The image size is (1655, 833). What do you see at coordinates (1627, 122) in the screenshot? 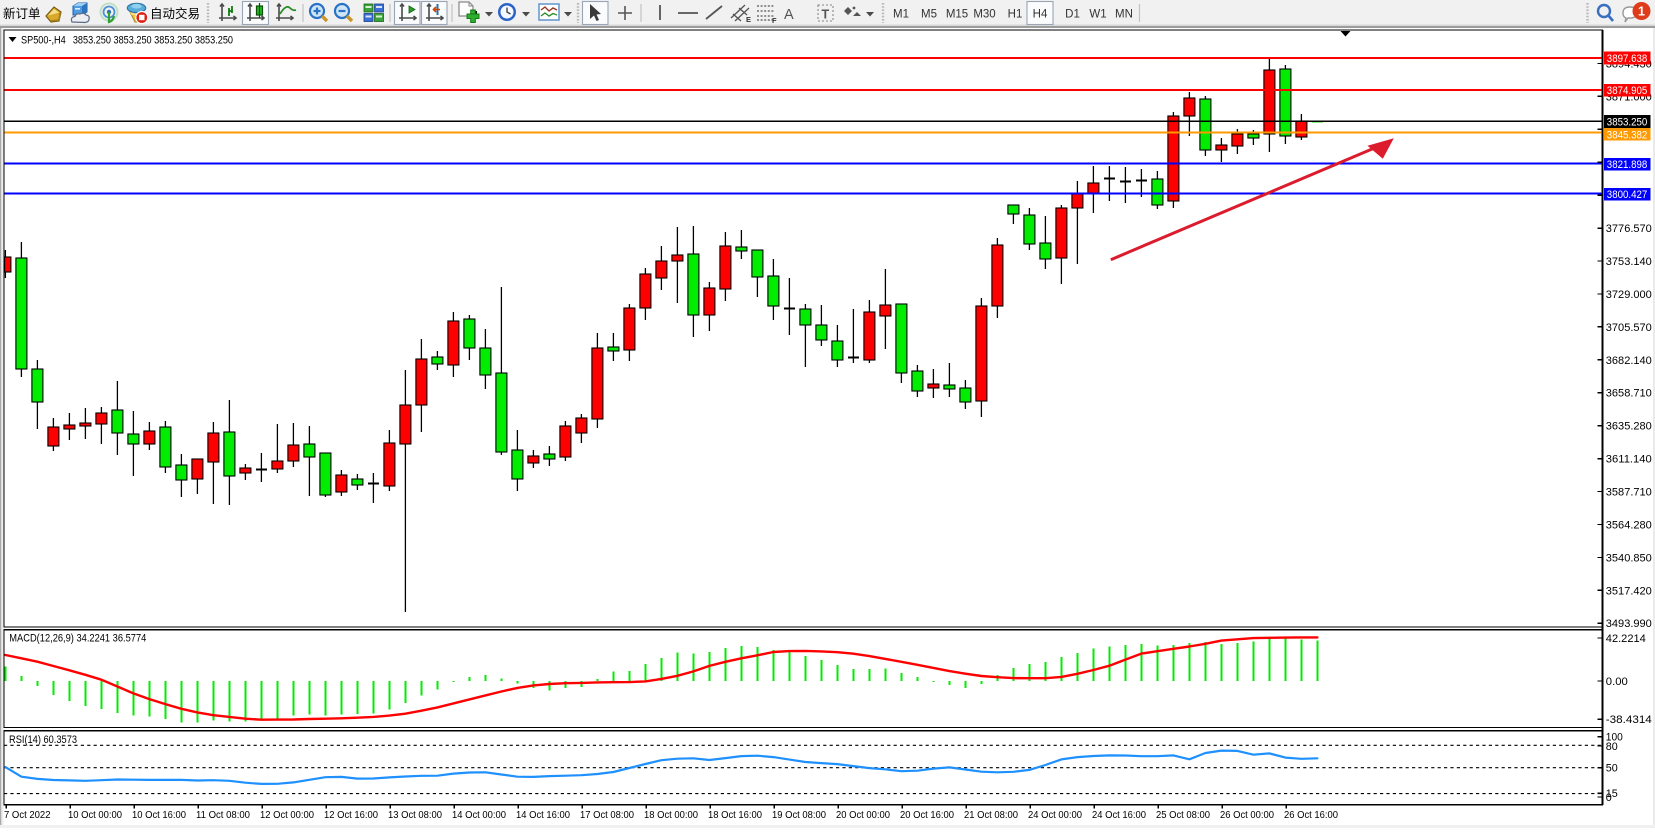
I see `svg-text: 3853.250` at bounding box center [1627, 122].